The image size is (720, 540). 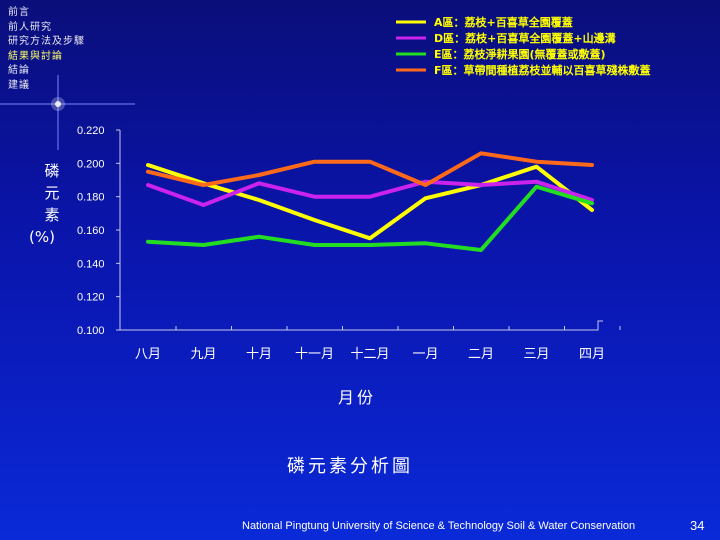 I want to click on y-tick-label: 0.200, so click(x=91, y=164).